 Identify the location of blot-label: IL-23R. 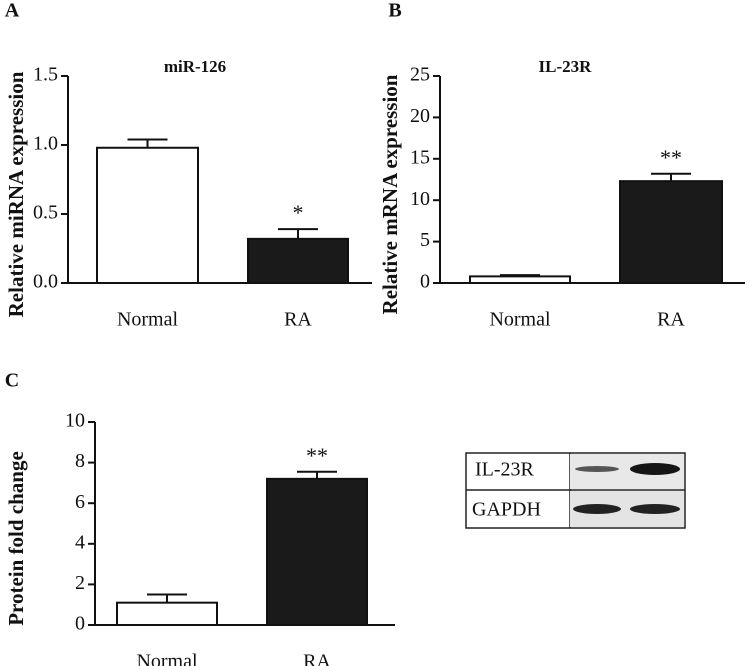
(505, 470).